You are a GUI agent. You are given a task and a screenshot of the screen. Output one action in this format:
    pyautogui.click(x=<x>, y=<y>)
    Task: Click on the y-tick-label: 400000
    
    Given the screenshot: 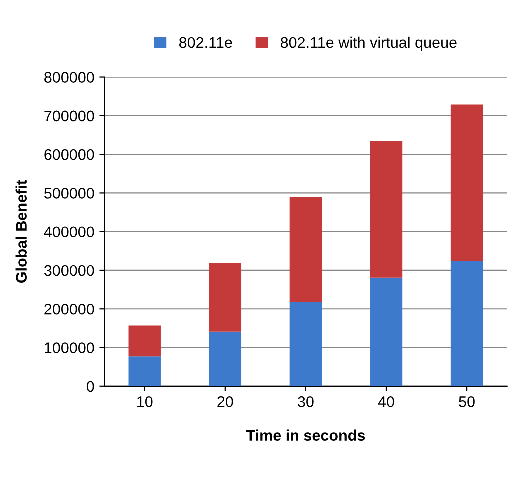 What is the action you would take?
    pyautogui.click(x=69, y=232)
    